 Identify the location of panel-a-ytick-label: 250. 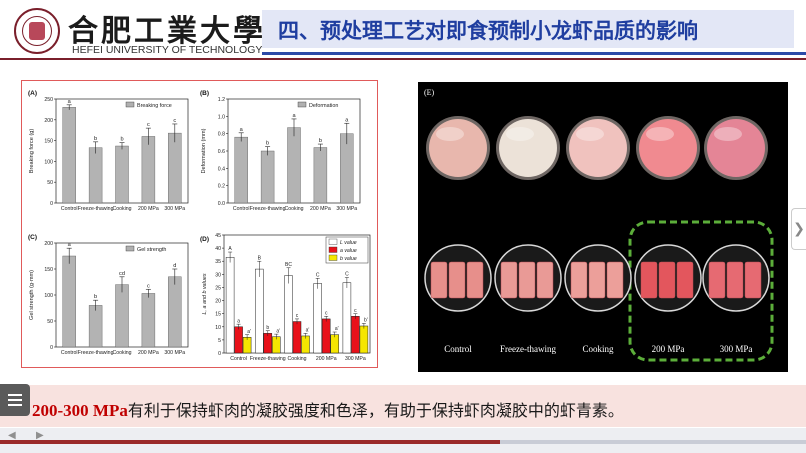
(48, 100).